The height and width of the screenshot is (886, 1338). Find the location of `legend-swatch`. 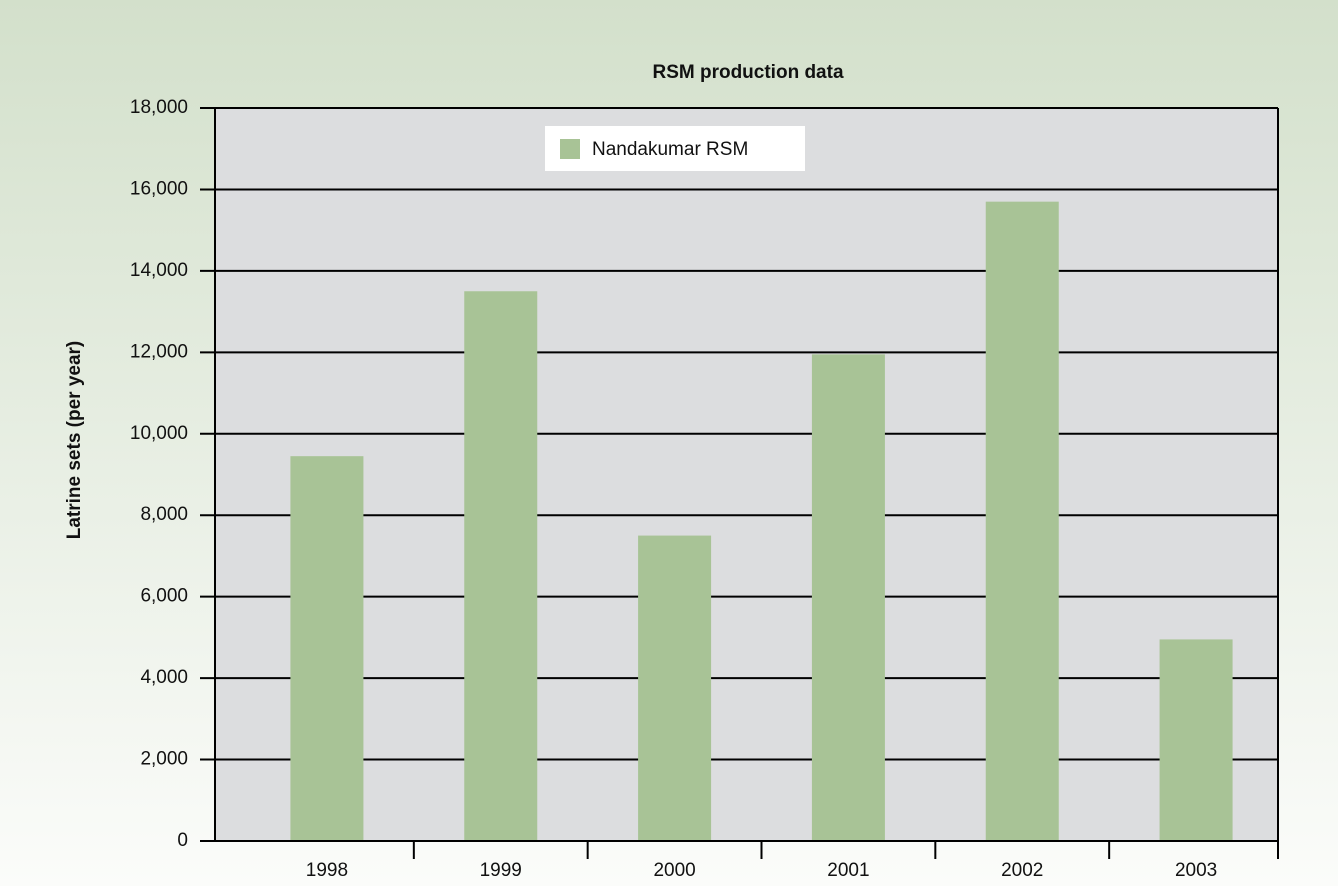

legend-swatch is located at coordinates (570, 149).